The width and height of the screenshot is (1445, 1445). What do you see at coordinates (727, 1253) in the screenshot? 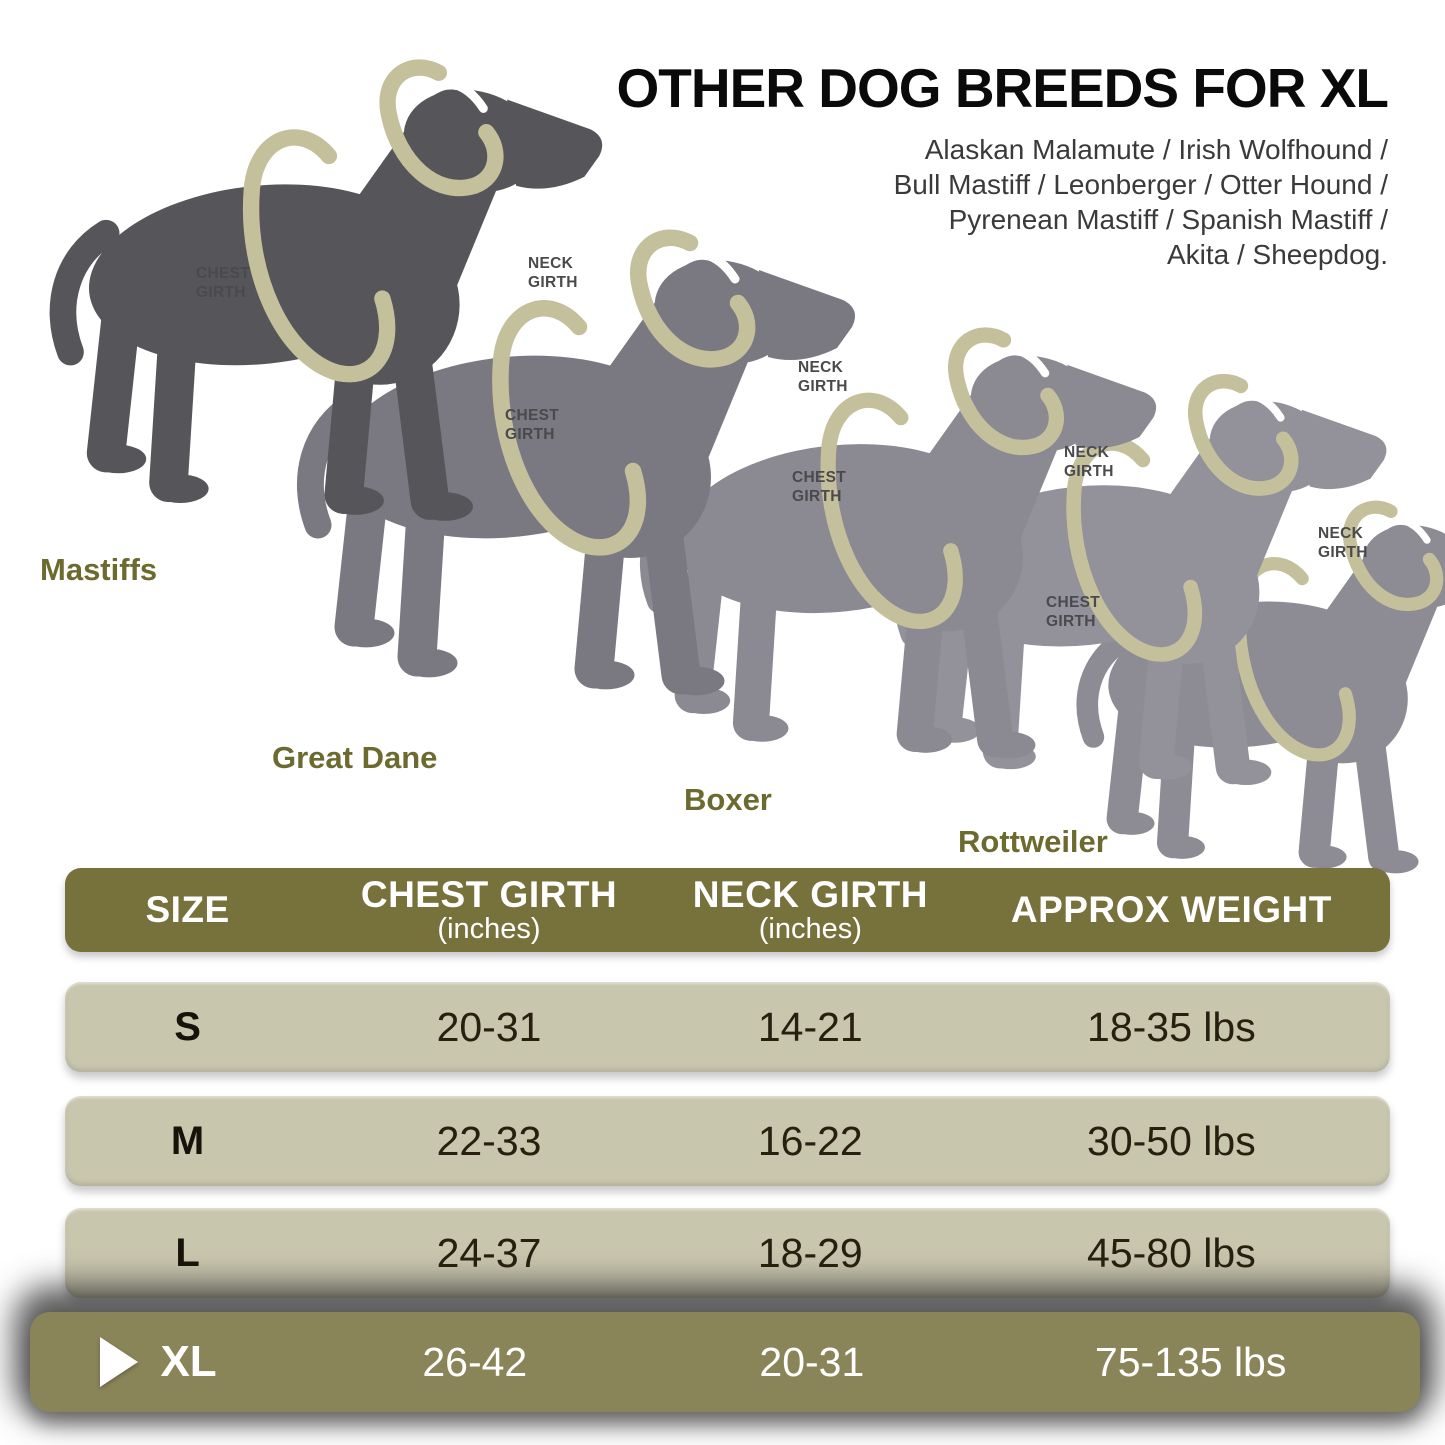
I see `size-row-l: L 24-37 18-29 45-80 lbs` at bounding box center [727, 1253].